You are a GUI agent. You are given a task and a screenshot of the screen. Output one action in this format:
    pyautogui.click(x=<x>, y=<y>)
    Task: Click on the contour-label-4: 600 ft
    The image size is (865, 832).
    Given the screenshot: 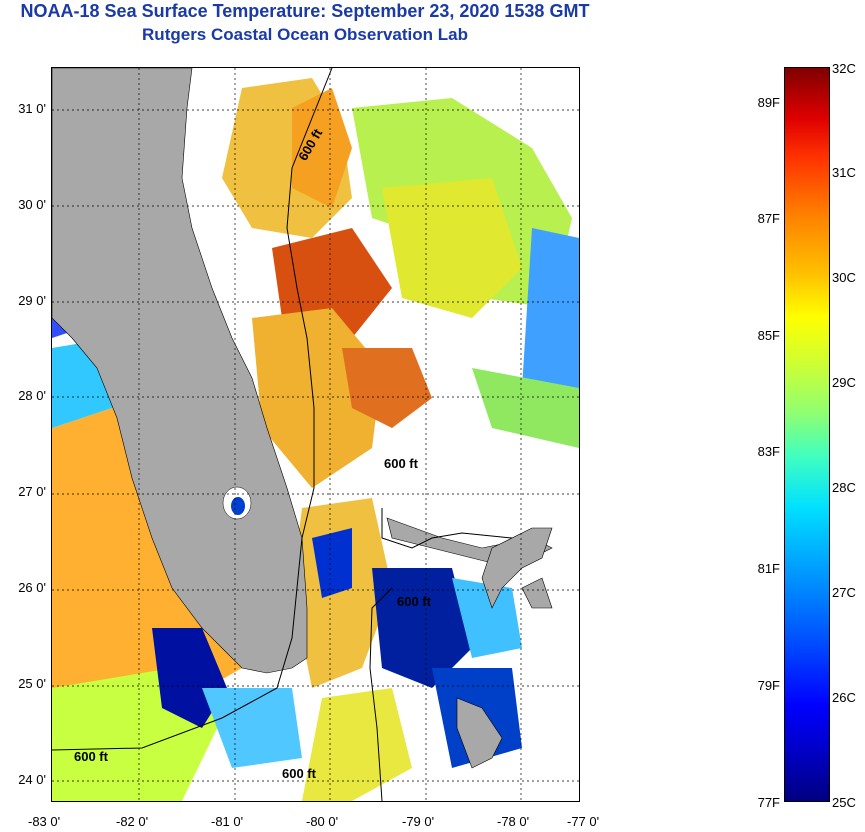 What is the action you would take?
    pyautogui.click(x=91, y=756)
    